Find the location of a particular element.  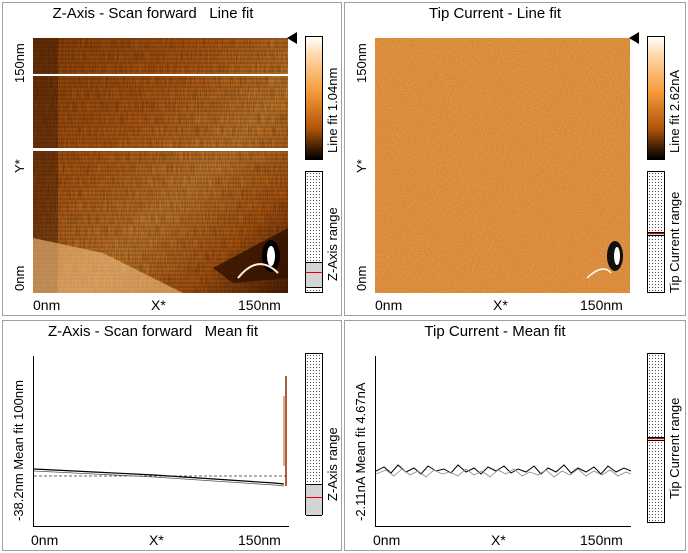

y-axis-label: -2.11nA Mean fit 4.67nA is located at coordinates (360, 451).